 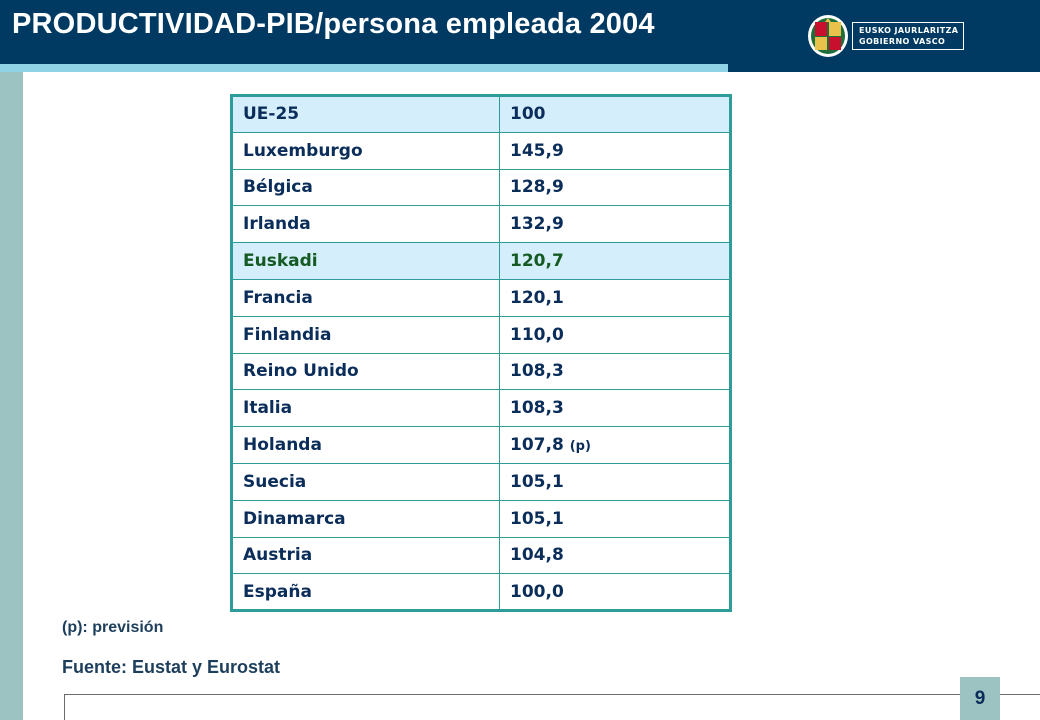 I want to click on table-row: Euskadi 120,7, so click(x=481, y=261).